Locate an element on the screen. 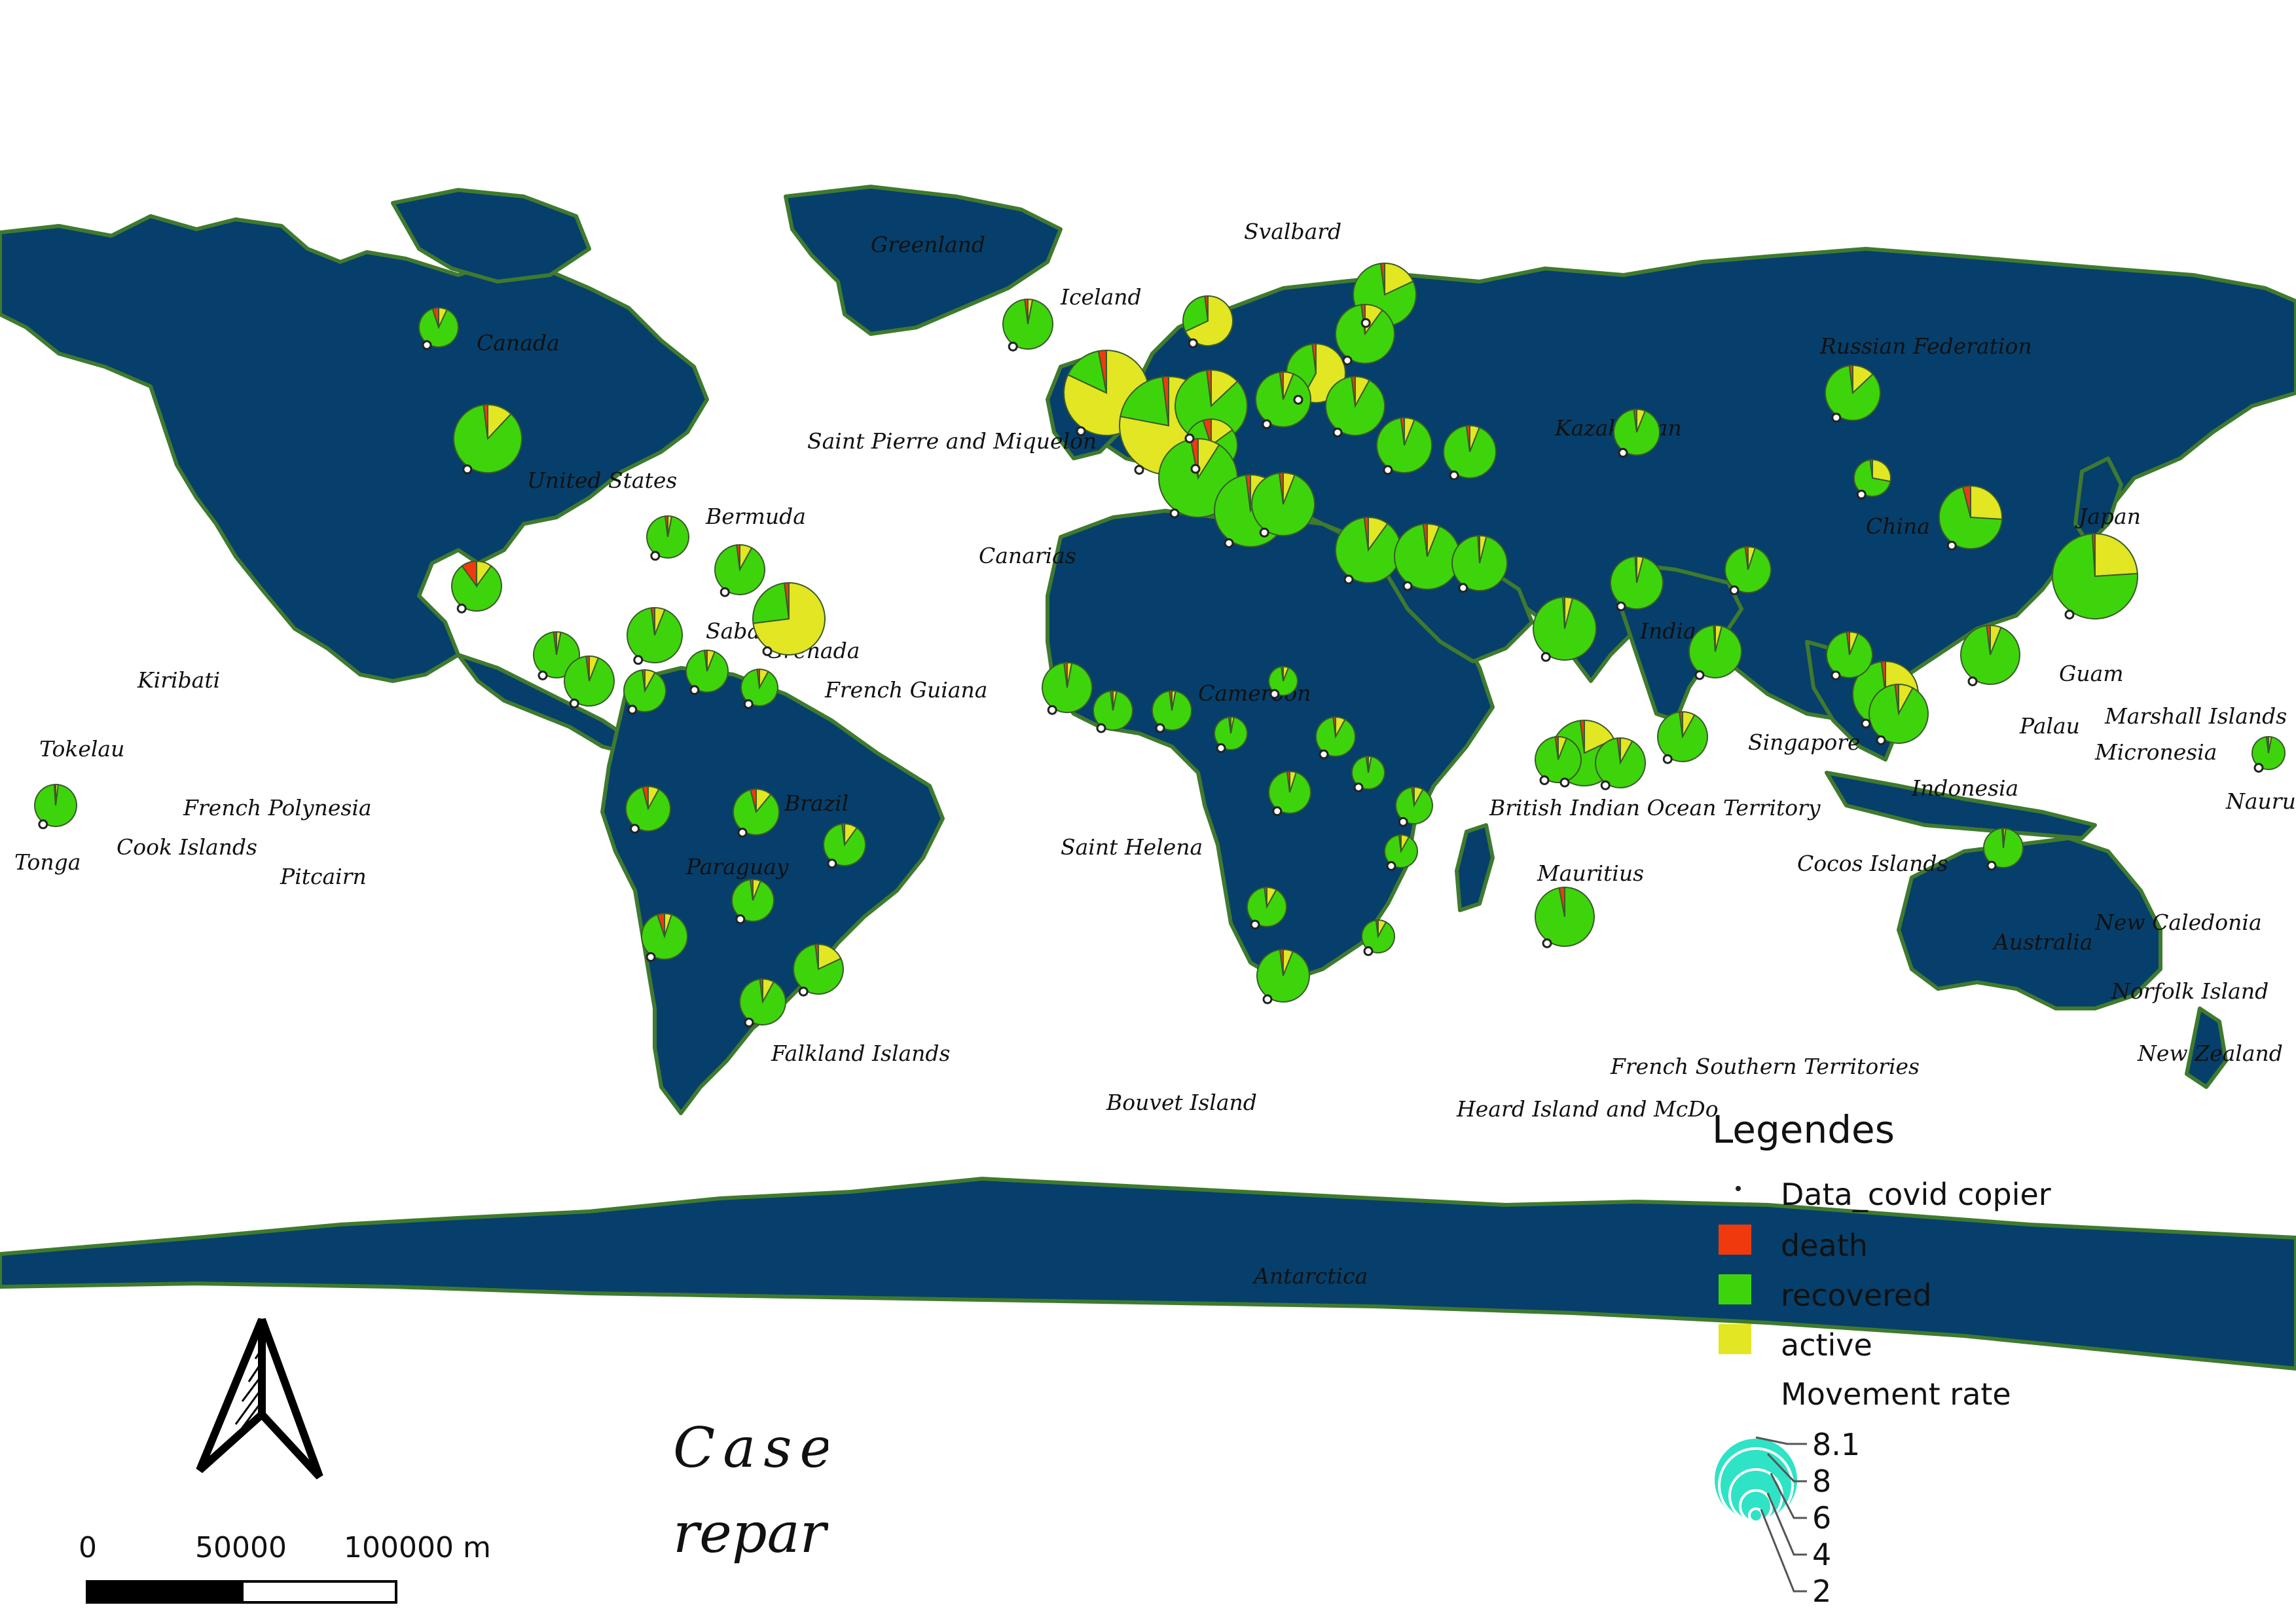 The image size is (2296, 1624). legend-item-death: death is located at coordinates (1824, 1245).